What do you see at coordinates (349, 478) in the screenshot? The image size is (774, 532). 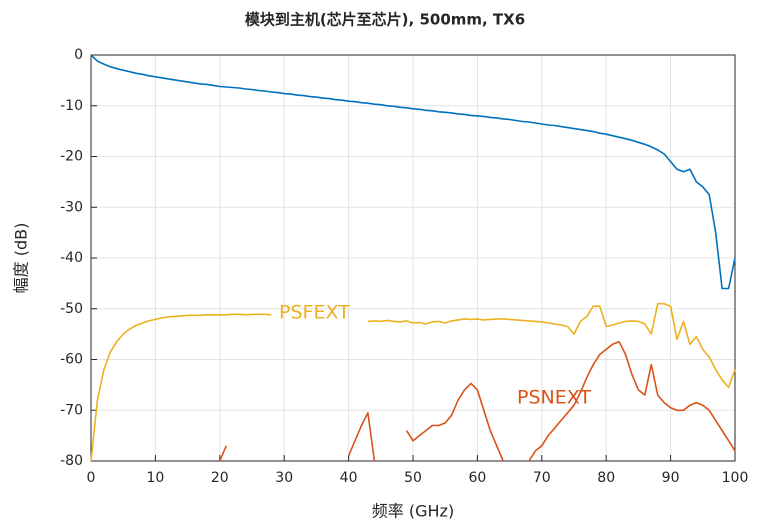 I see `x-tick-label: 40` at bounding box center [349, 478].